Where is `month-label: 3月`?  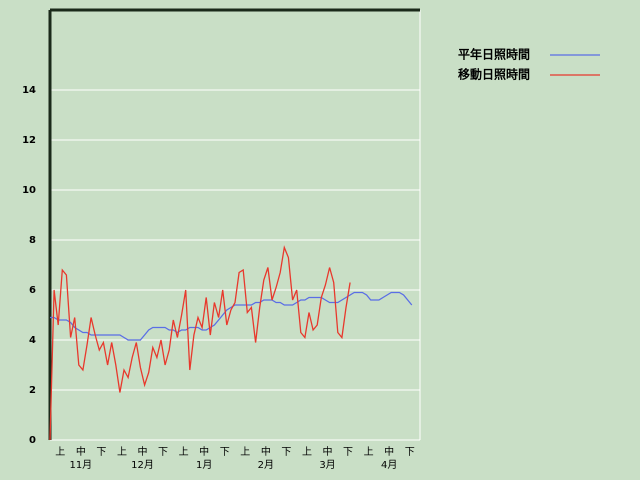
month-label: 3月 is located at coordinates (327, 465).